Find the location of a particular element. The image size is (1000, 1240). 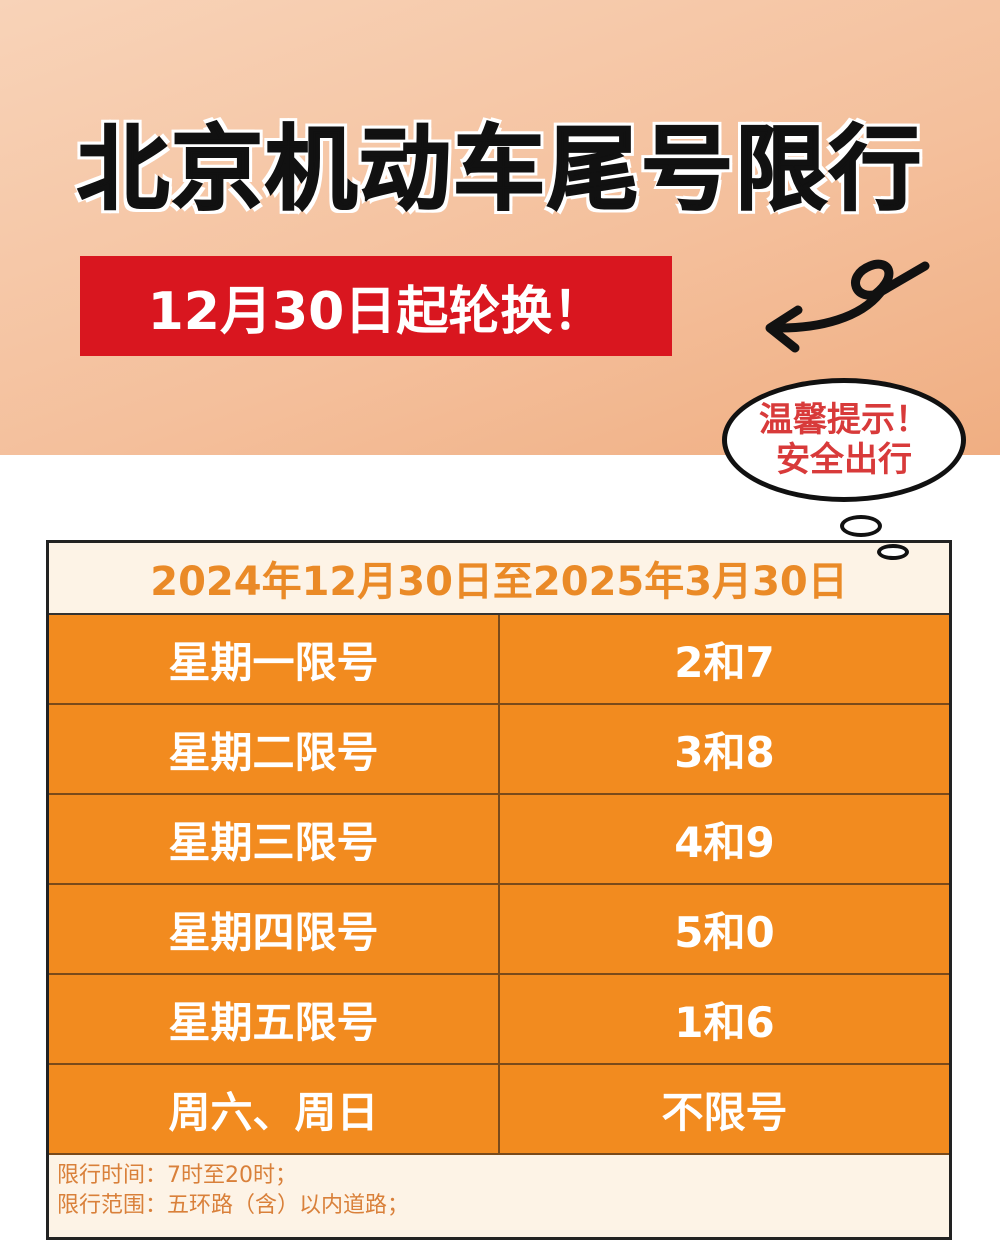

day-cell: 星期三限号 is located at coordinates (274, 839).